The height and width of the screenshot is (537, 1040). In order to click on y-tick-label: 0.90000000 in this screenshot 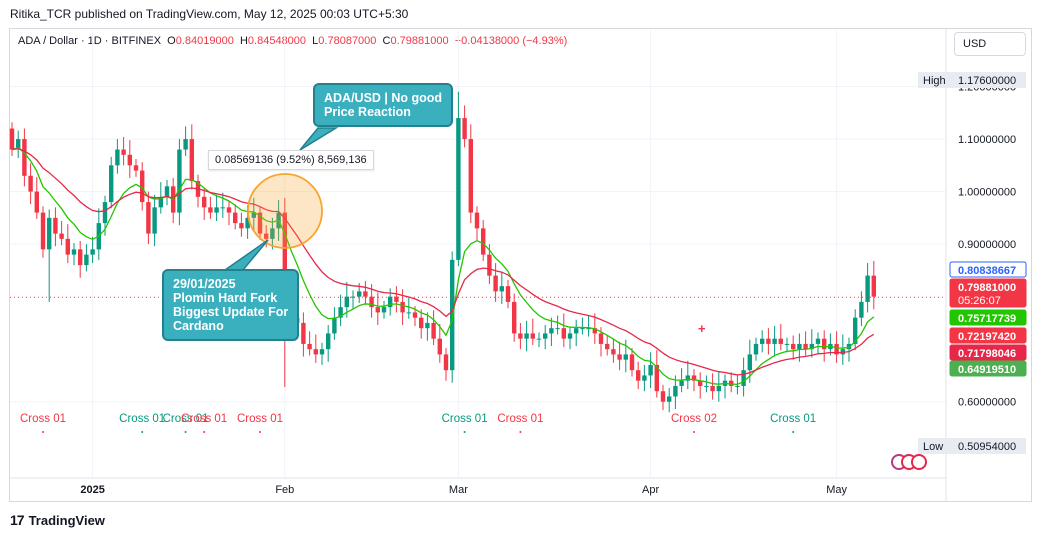, I will do `click(987, 245)`.